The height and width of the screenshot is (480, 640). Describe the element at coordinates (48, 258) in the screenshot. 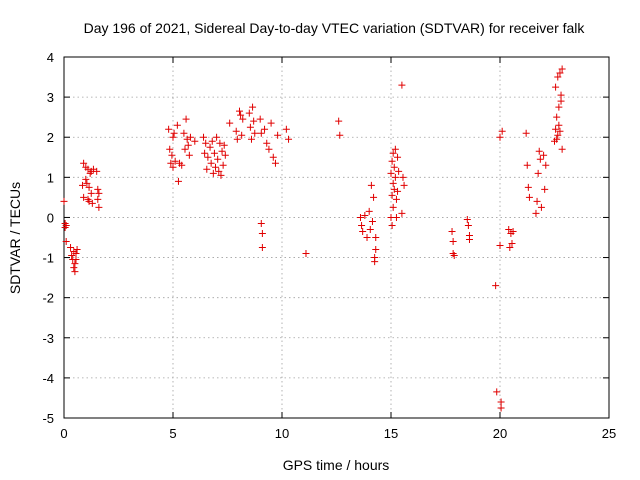

I see `y-tick-label: -1` at that location.